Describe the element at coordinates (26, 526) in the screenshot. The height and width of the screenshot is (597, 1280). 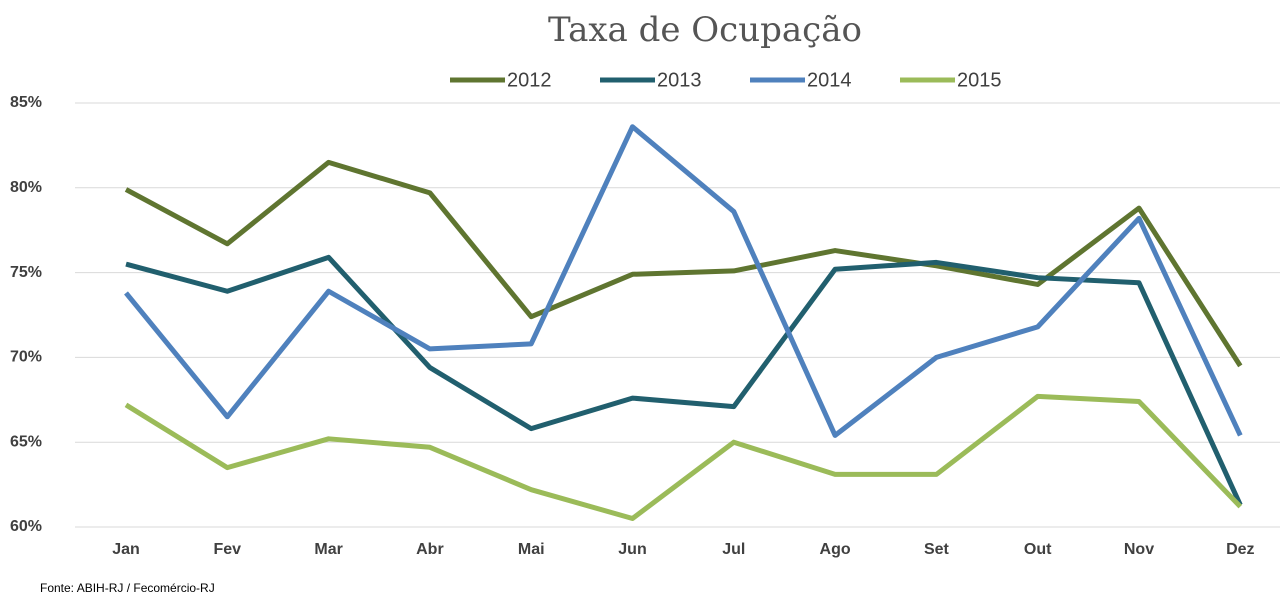
I see `y-tick-label: 60%` at that location.